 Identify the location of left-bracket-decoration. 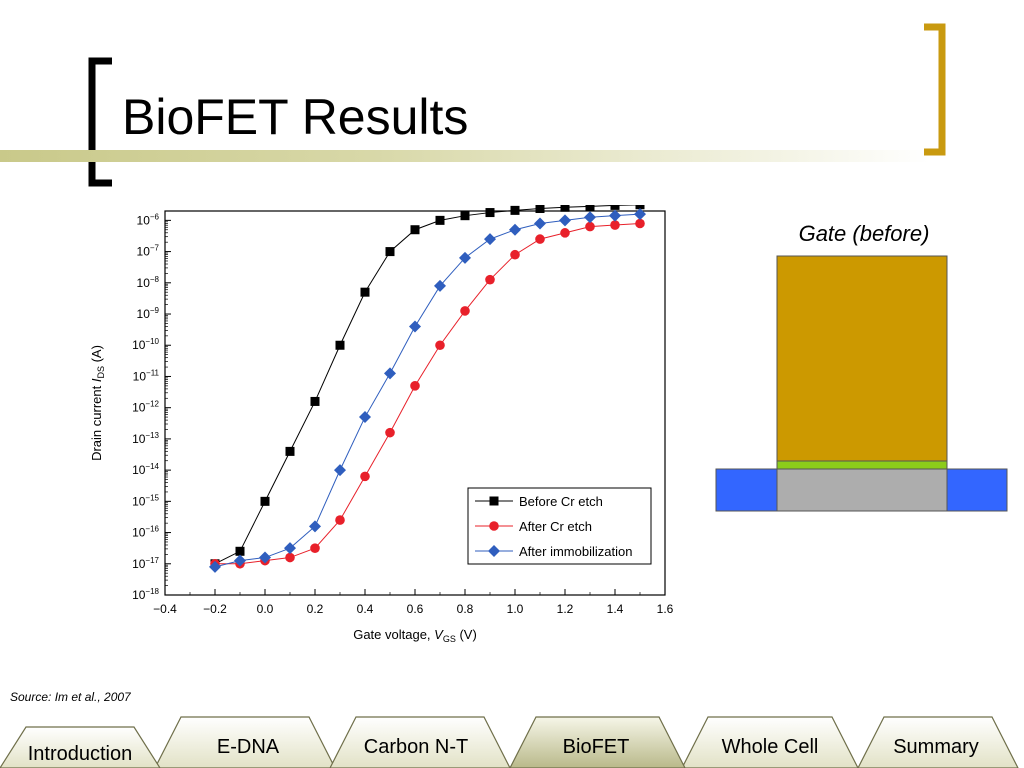
(100, 122).